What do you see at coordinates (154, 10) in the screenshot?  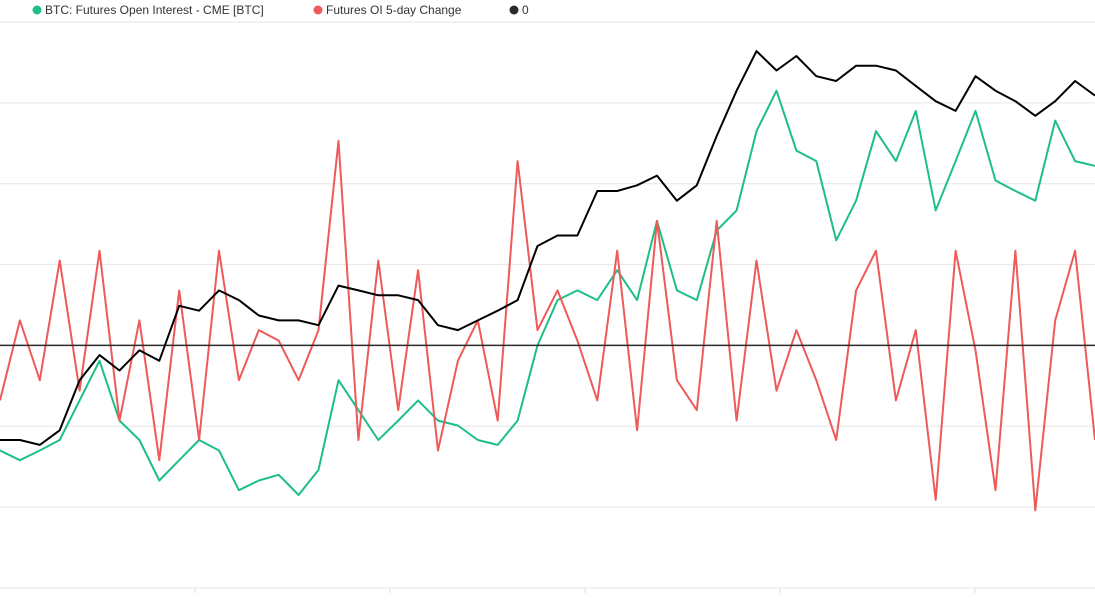 I see `legend-label: BTC: Futures Open Interest - CME [BTC]` at bounding box center [154, 10].